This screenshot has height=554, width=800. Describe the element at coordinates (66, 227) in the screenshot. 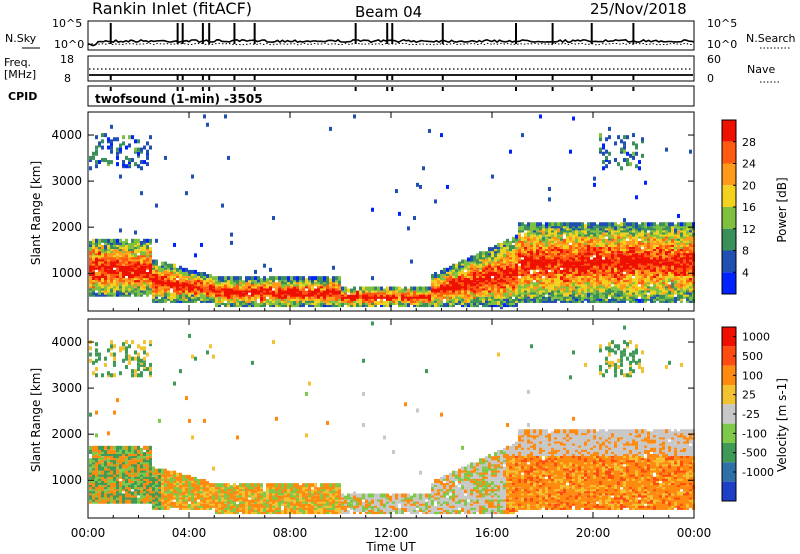

I see `y-tick-label-1: 2000` at that location.